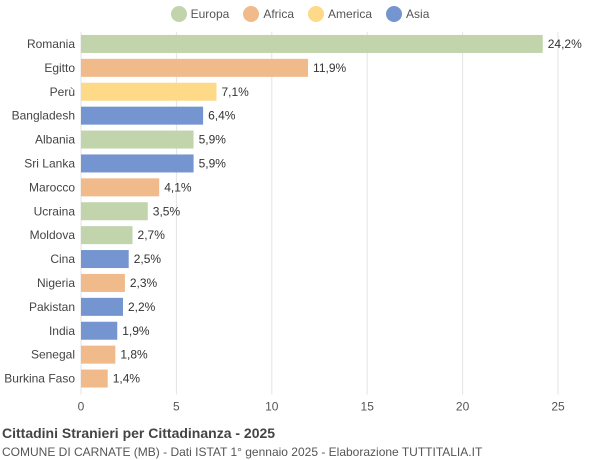  Describe the element at coordinates (62, 331) in the screenshot. I see `category-label: India` at that location.